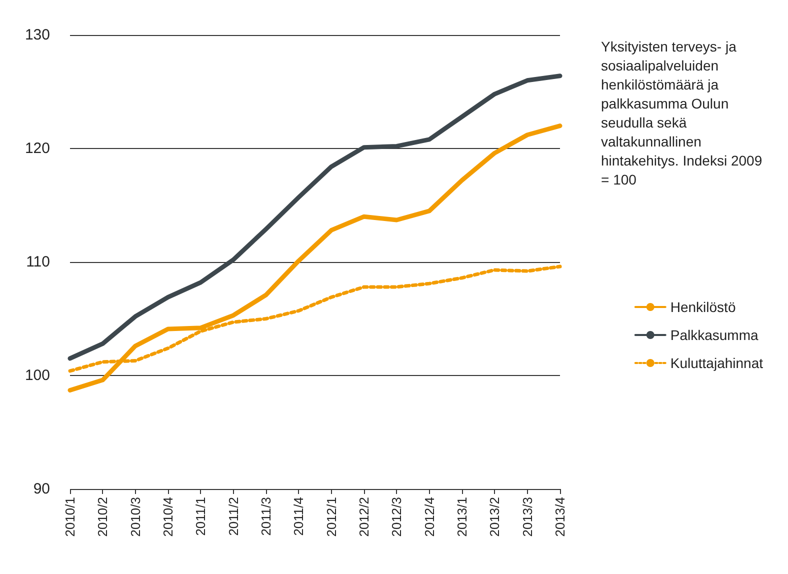  What do you see at coordinates (70, 517) in the screenshot?
I see `x-tick-label: 2010/1` at bounding box center [70, 517].